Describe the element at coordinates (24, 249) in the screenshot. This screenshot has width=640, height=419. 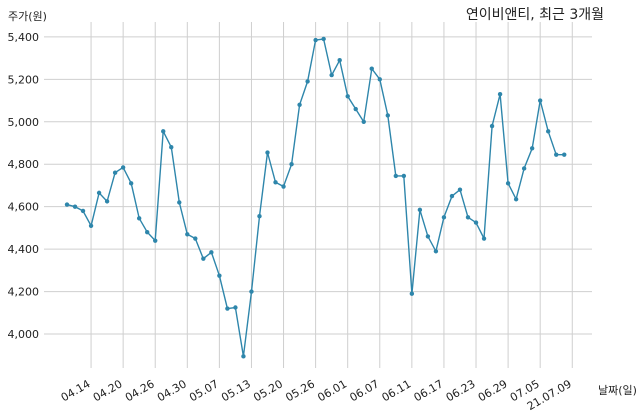
I see `y-tick-label: 4,400` at that location.